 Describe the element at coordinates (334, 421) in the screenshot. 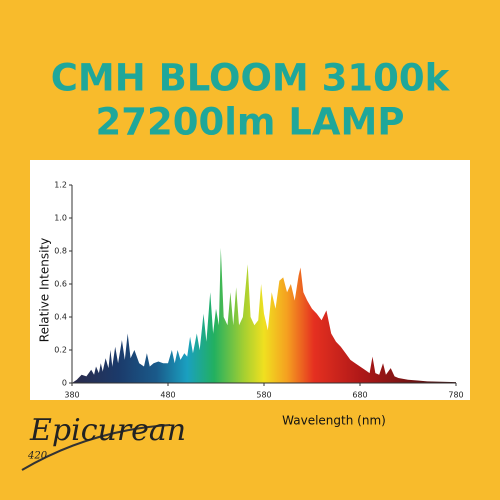

I see `x-axis-label: Wavelength (nm)` at that location.